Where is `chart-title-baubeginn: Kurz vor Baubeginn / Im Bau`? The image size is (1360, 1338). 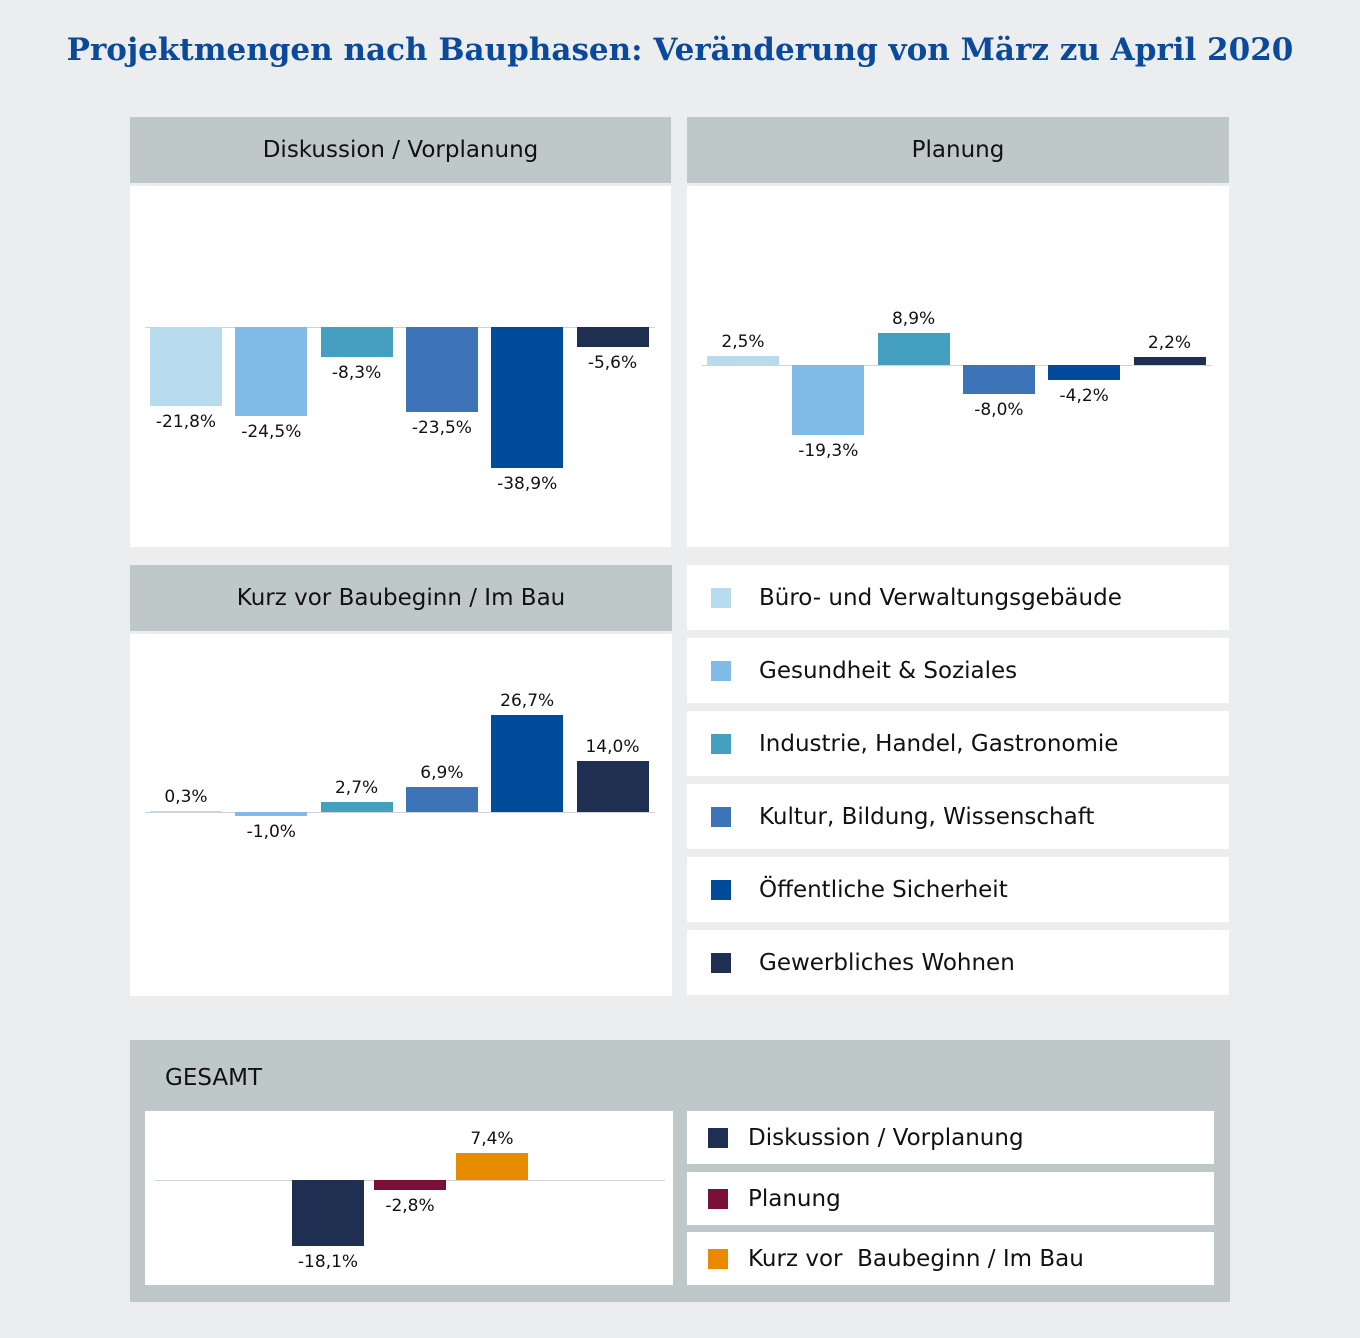 chart-title-baubeginn: Kurz vor Baubeginn / Im Bau is located at coordinates (401, 598).